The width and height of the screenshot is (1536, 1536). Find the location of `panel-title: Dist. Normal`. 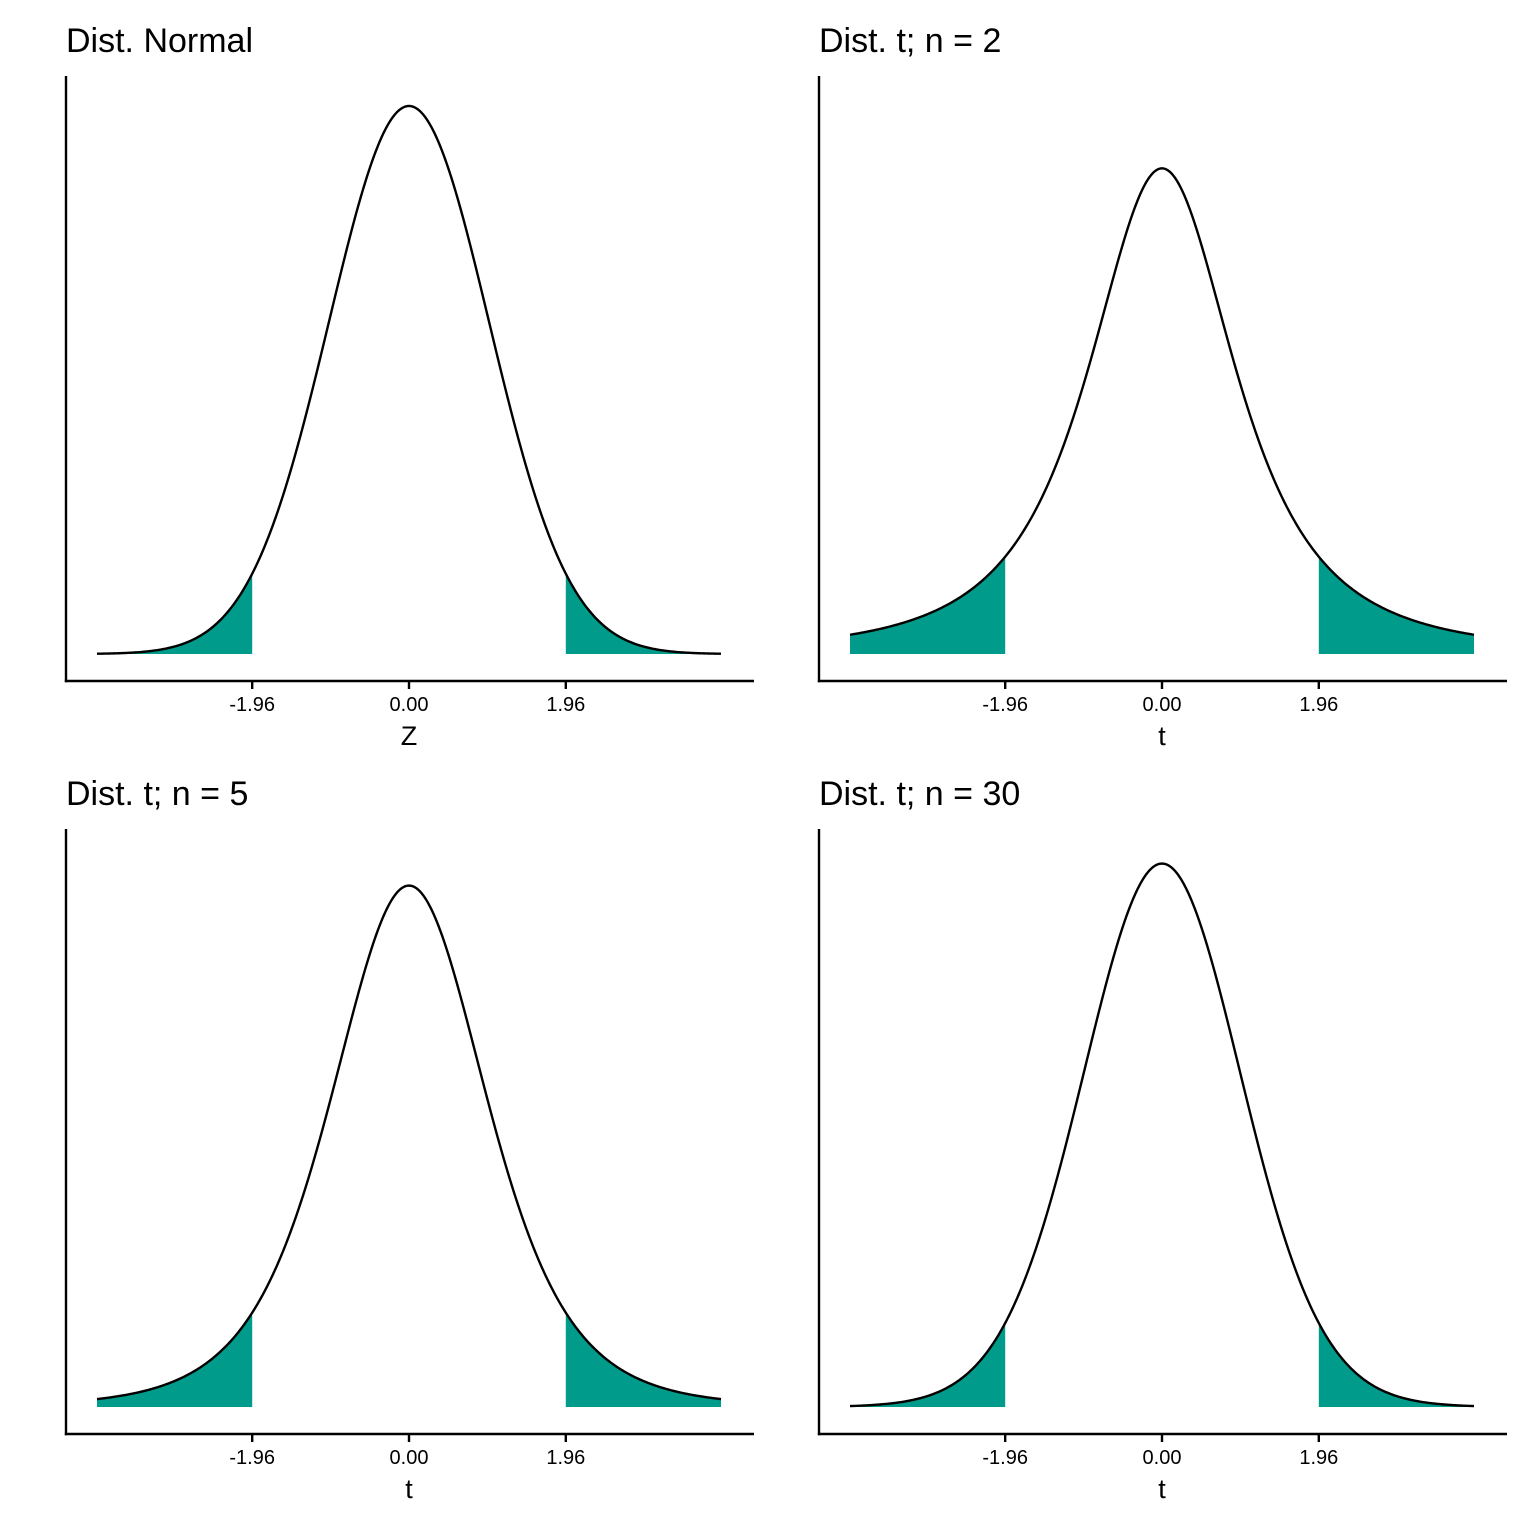

panel-title: Dist. Normal is located at coordinates (160, 41).